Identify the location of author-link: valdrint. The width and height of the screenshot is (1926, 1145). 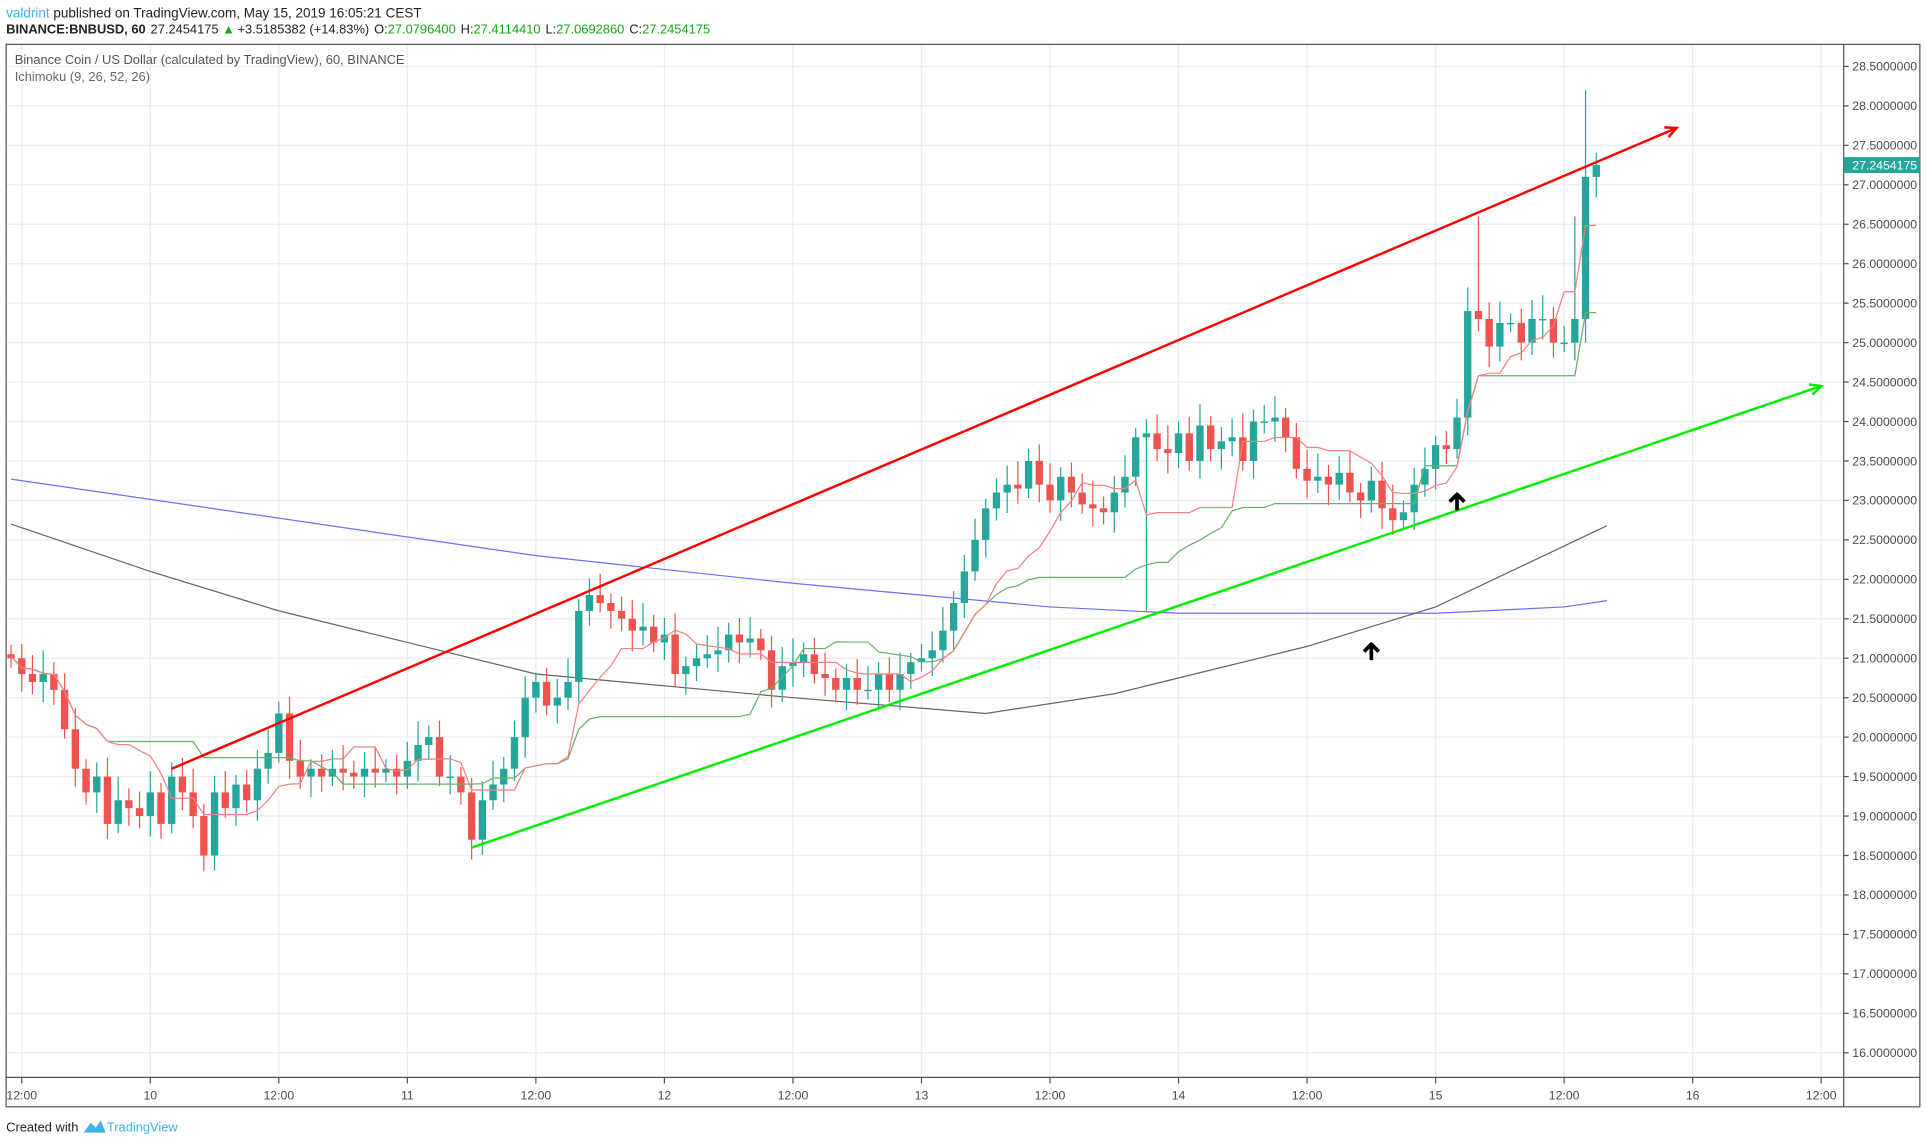
(28, 12).